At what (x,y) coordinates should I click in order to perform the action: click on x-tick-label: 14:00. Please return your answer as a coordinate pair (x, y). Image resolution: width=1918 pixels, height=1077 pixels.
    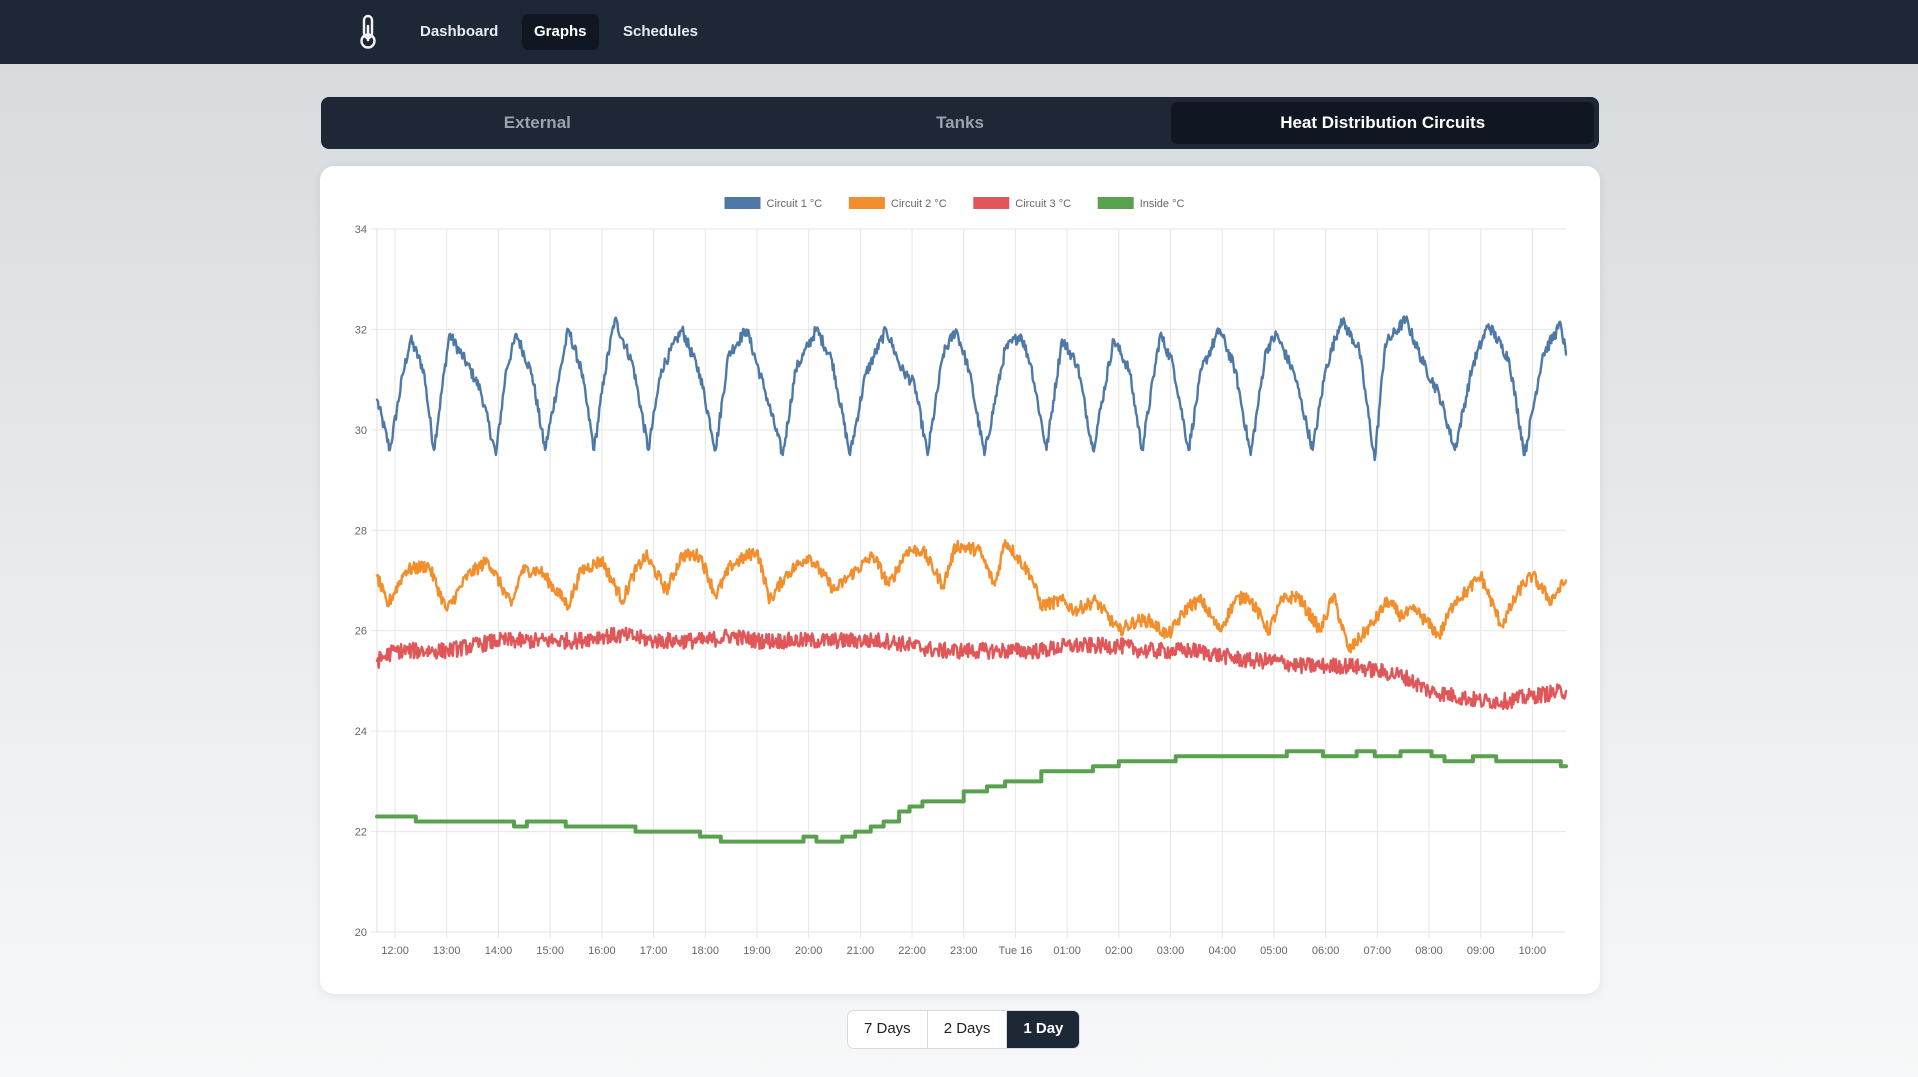
    Looking at the image, I should click on (499, 951).